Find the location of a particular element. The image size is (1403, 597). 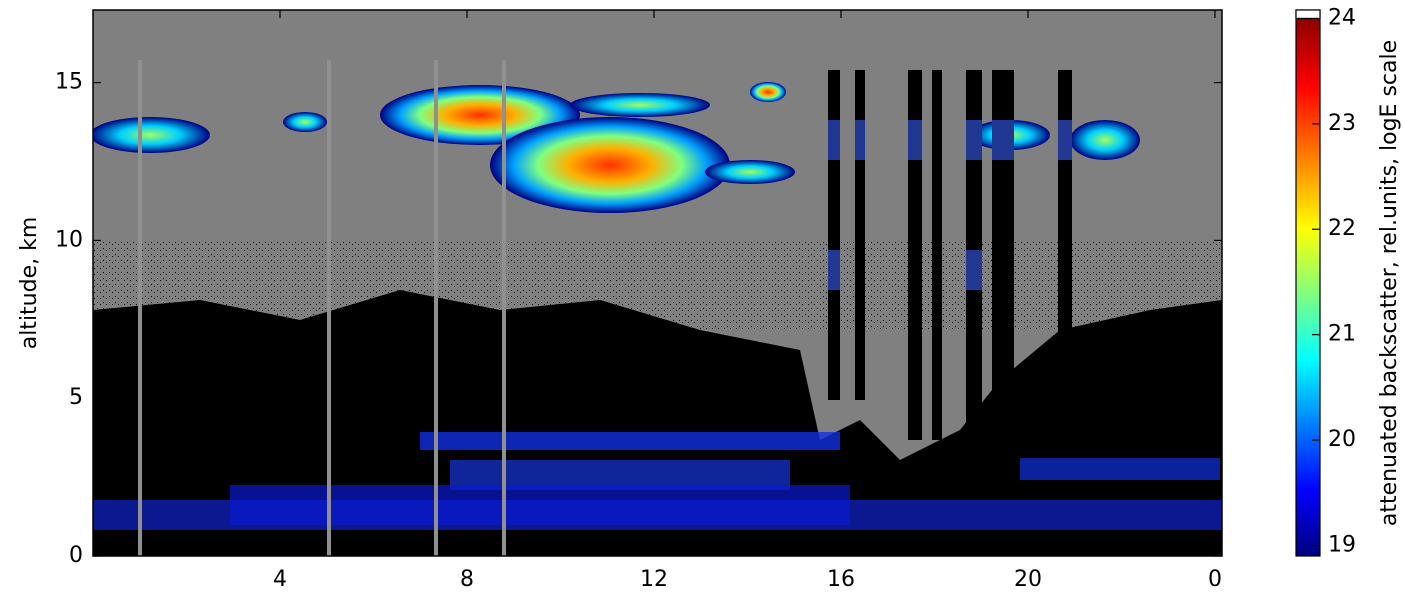

y-tick-label: 0 is located at coordinates (76, 555).